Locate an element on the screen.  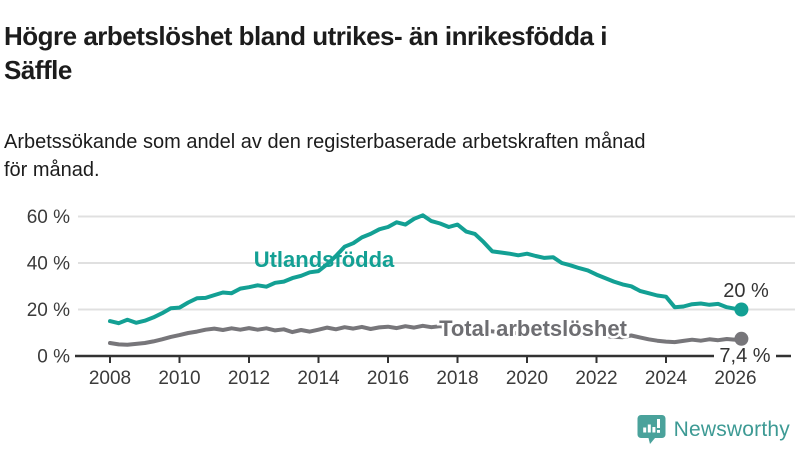
newsworthy-branding: Newsworthy is located at coordinates (713, 429).